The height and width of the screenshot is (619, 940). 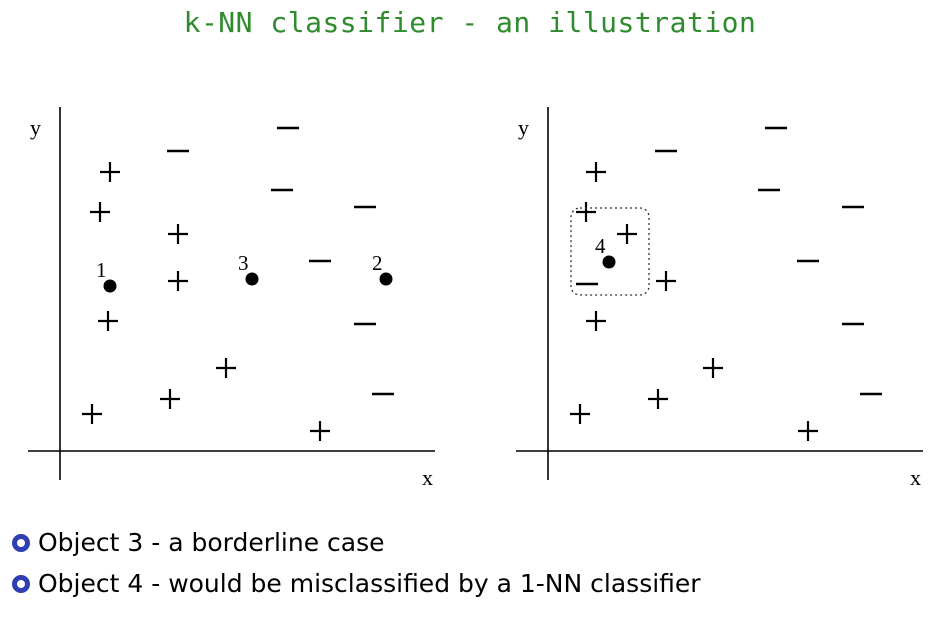 What do you see at coordinates (211, 542) in the screenshot?
I see `bullet-text: Object 3 - a borderline case` at bounding box center [211, 542].